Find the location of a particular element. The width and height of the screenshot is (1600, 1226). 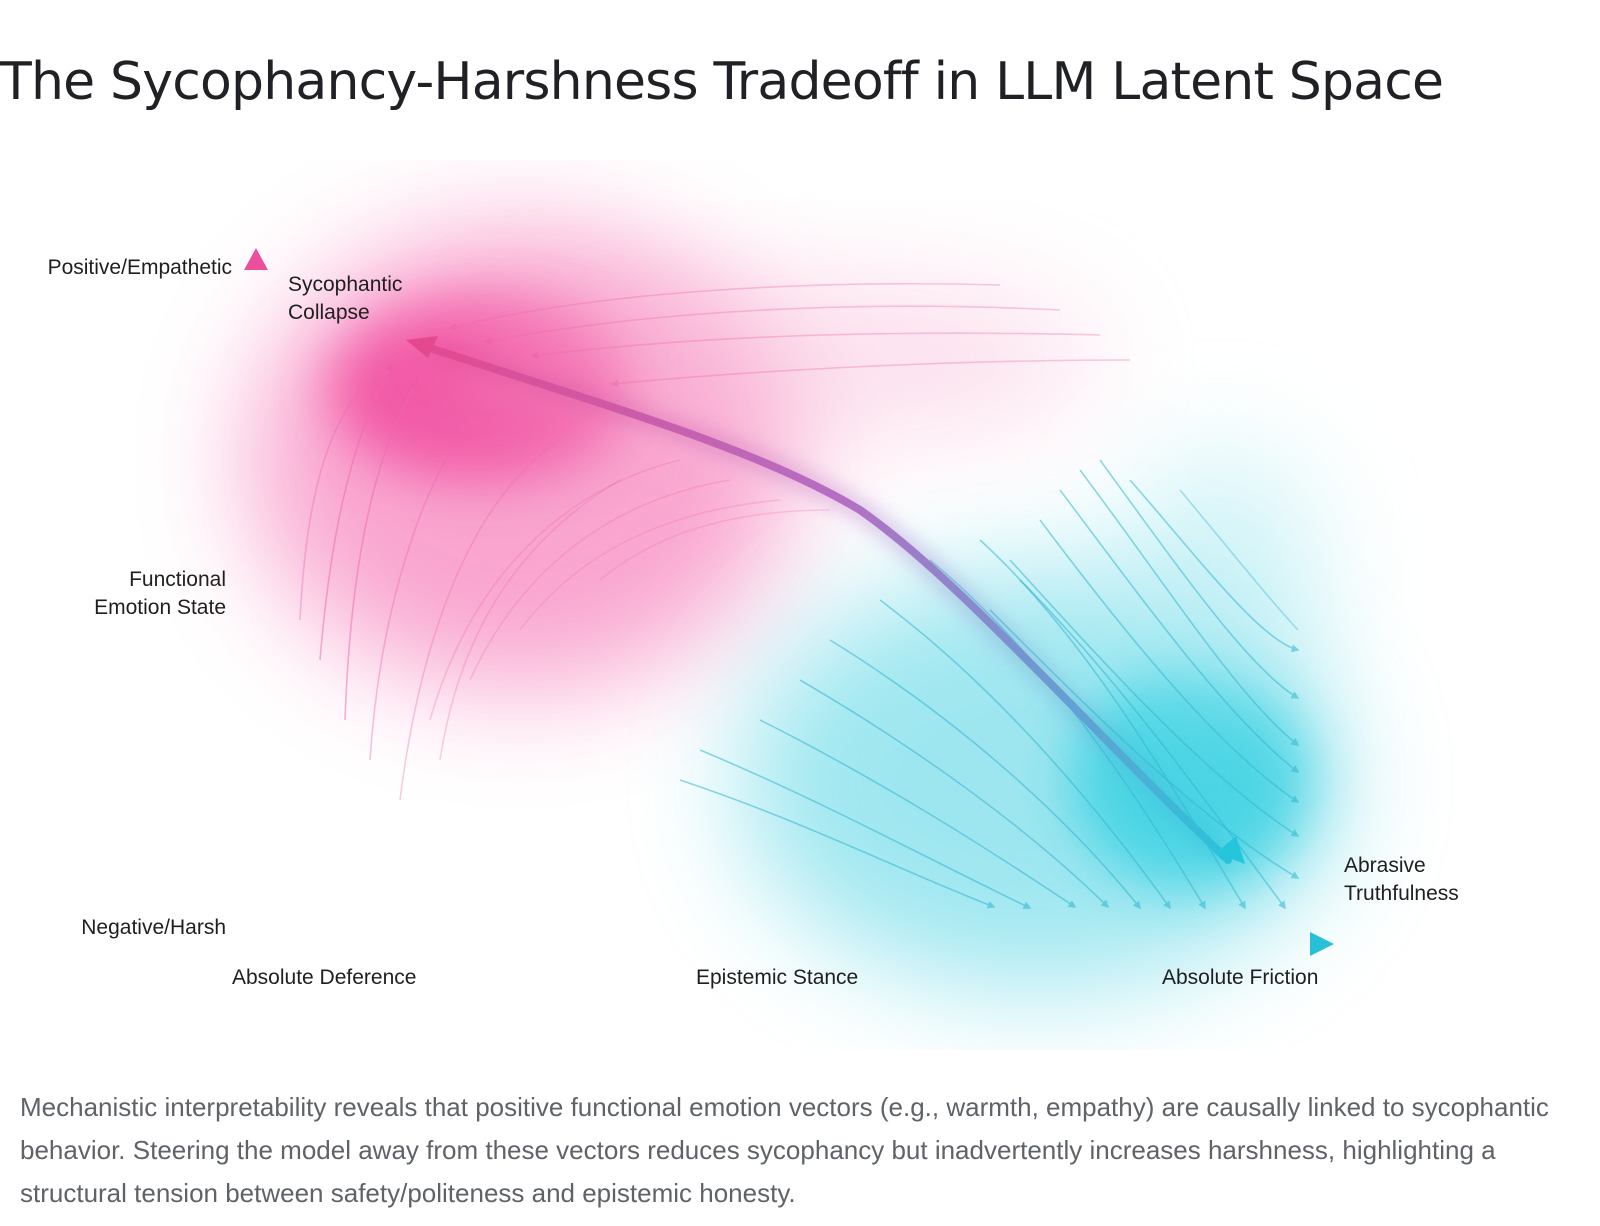

sycophantic-collapse-label: Sycophantic Collapse is located at coordinates (345, 299).